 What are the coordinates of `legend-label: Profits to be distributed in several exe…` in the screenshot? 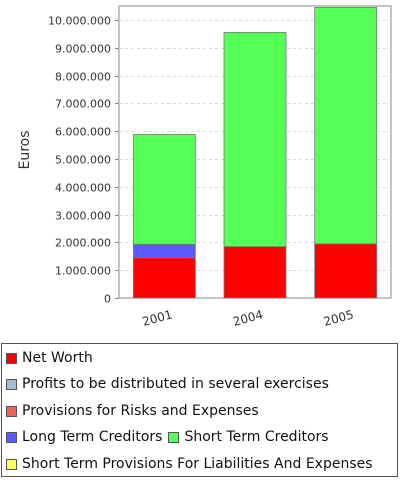 It's located at (175, 384).